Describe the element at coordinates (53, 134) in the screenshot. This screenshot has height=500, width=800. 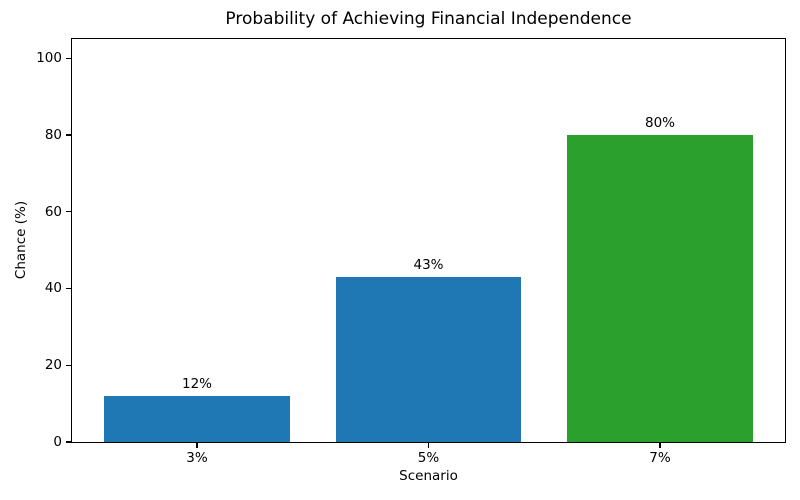
I see `y-tick-label: 80` at that location.